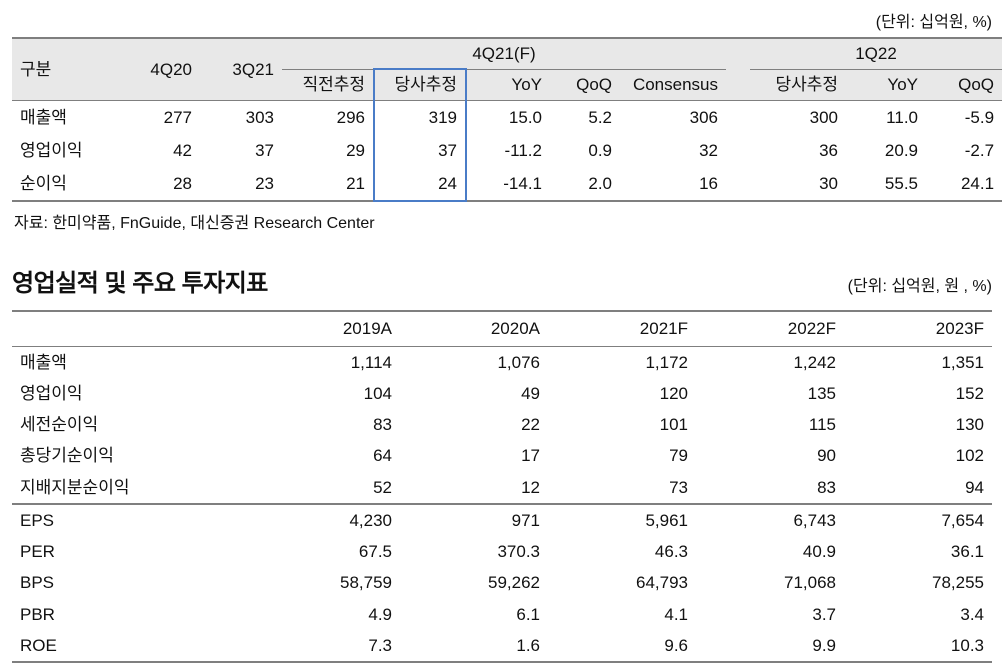  What do you see at coordinates (37, 614) in the screenshot?
I see `row-label: PBR` at bounding box center [37, 614].